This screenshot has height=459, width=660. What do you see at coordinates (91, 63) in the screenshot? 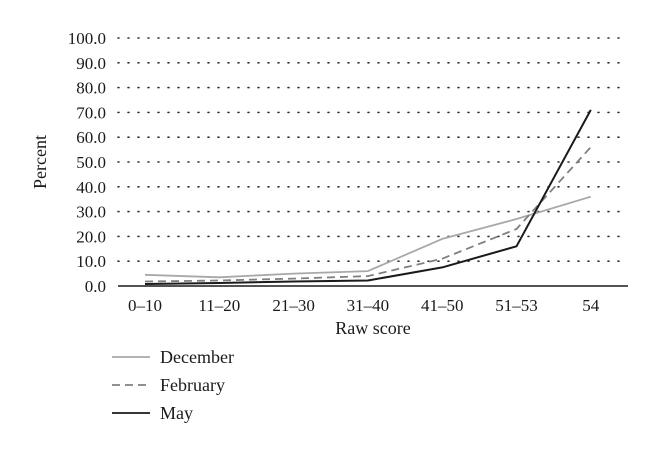
I see `y-tick-label: 90.0` at bounding box center [91, 63].